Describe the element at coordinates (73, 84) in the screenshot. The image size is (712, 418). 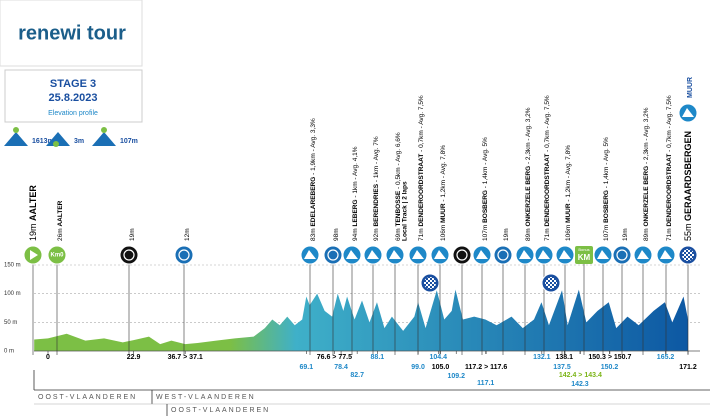
I see `stage: STAGE 3` at that location.